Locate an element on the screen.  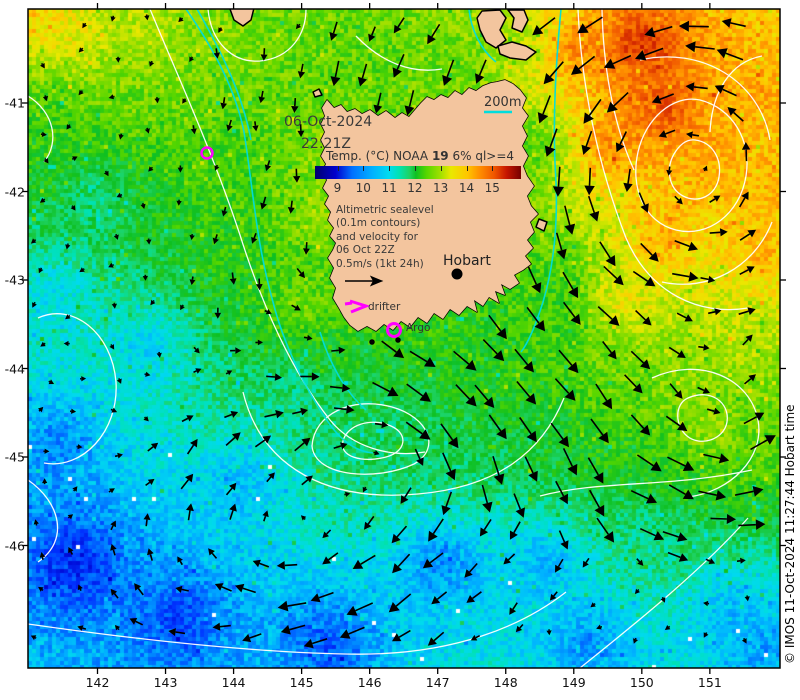
colorbar-label-satellite: 19 is located at coordinates (440, 156).